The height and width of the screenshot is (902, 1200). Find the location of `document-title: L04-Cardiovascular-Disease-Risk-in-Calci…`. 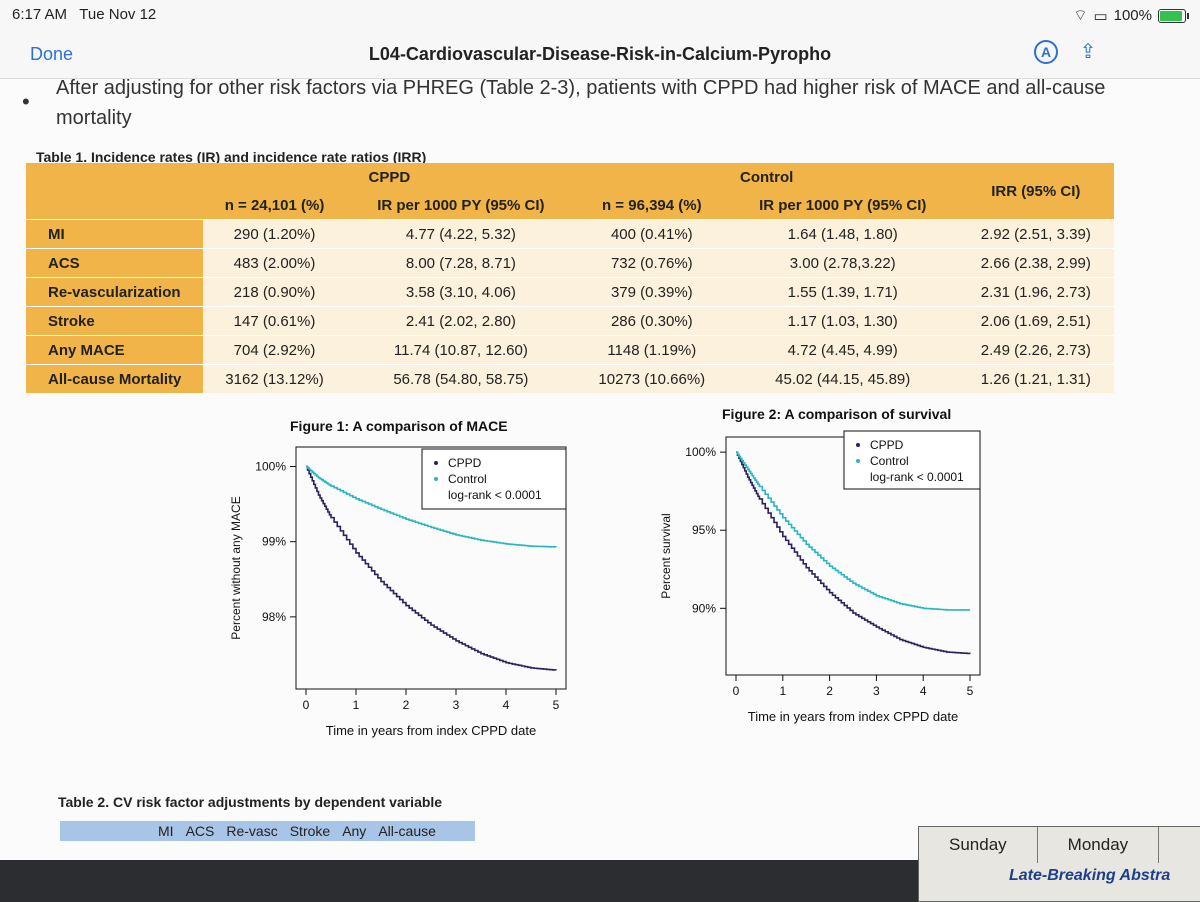

document-title: L04-Cardiovascular-Disease-Risk-in-Calci… is located at coordinates (600, 54).